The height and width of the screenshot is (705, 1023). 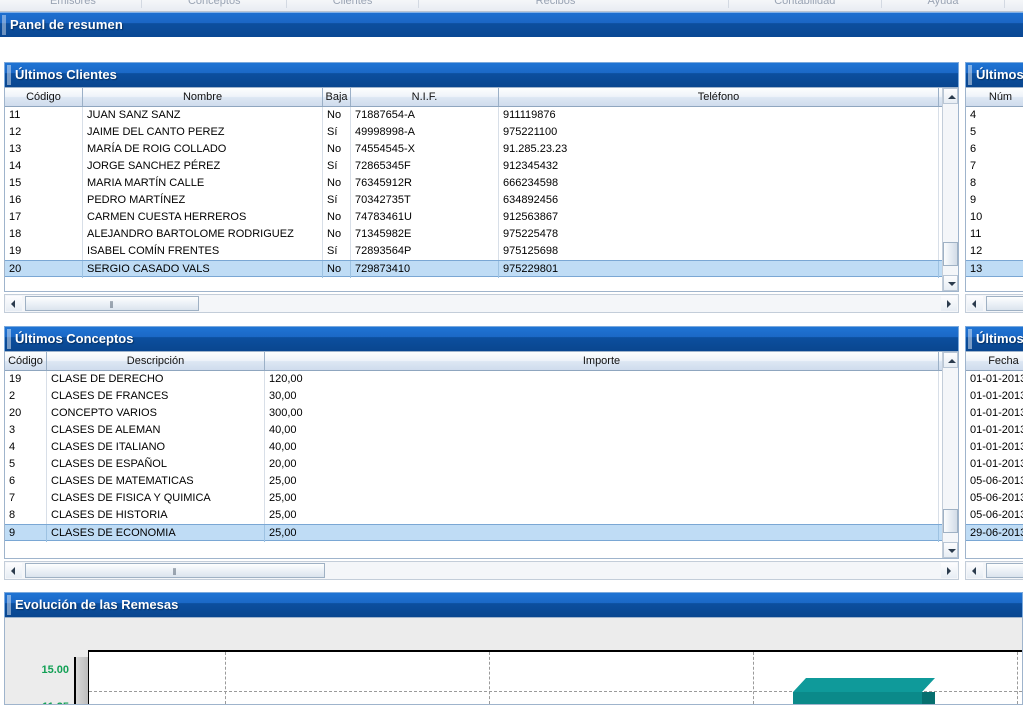 I want to click on cell-codigo: 13, so click(x=44, y=149).